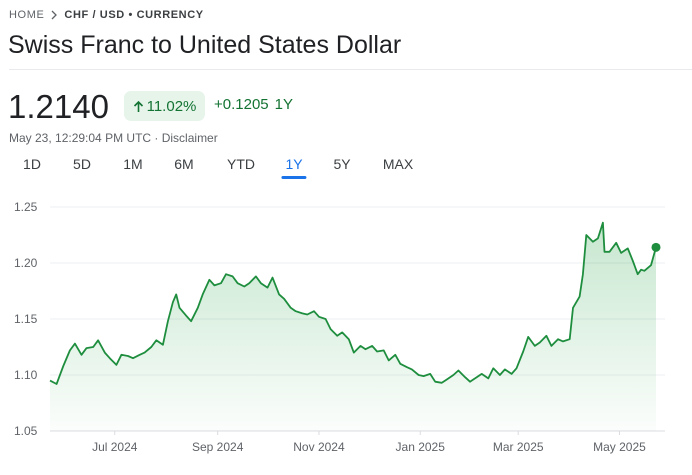  What do you see at coordinates (27, 15) in the screenshot?
I see `breadcrumb-home-link: HOME` at bounding box center [27, 15].